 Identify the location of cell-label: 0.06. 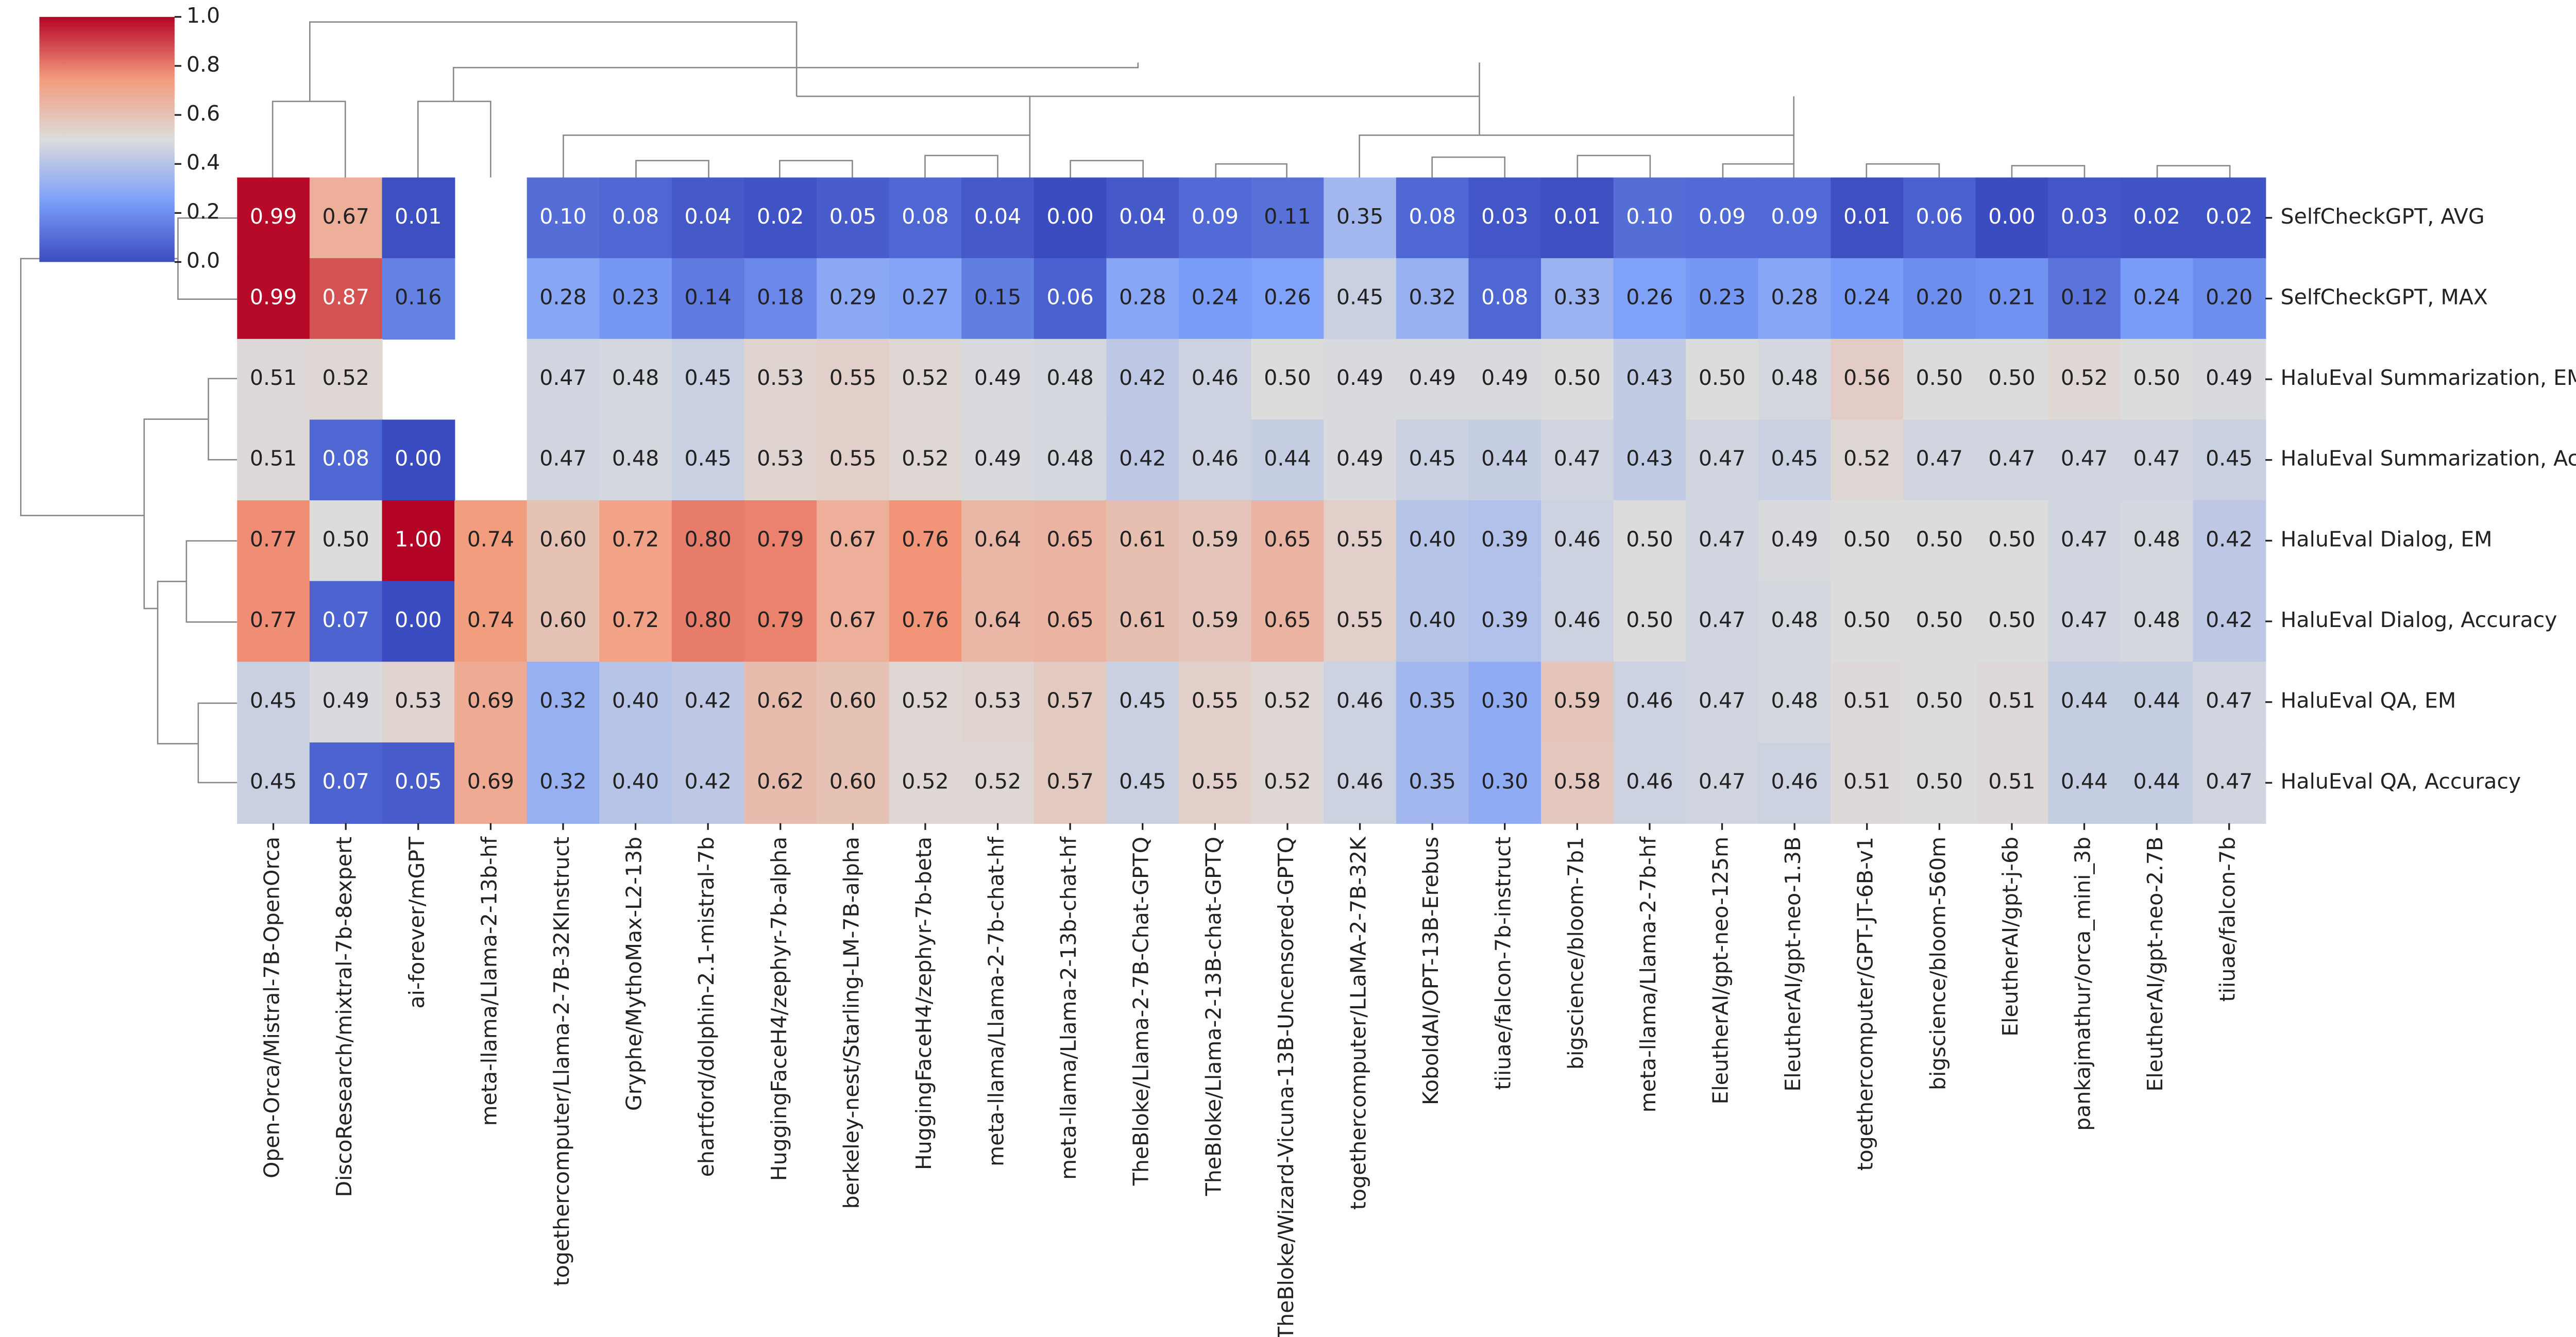
(1939, 216).